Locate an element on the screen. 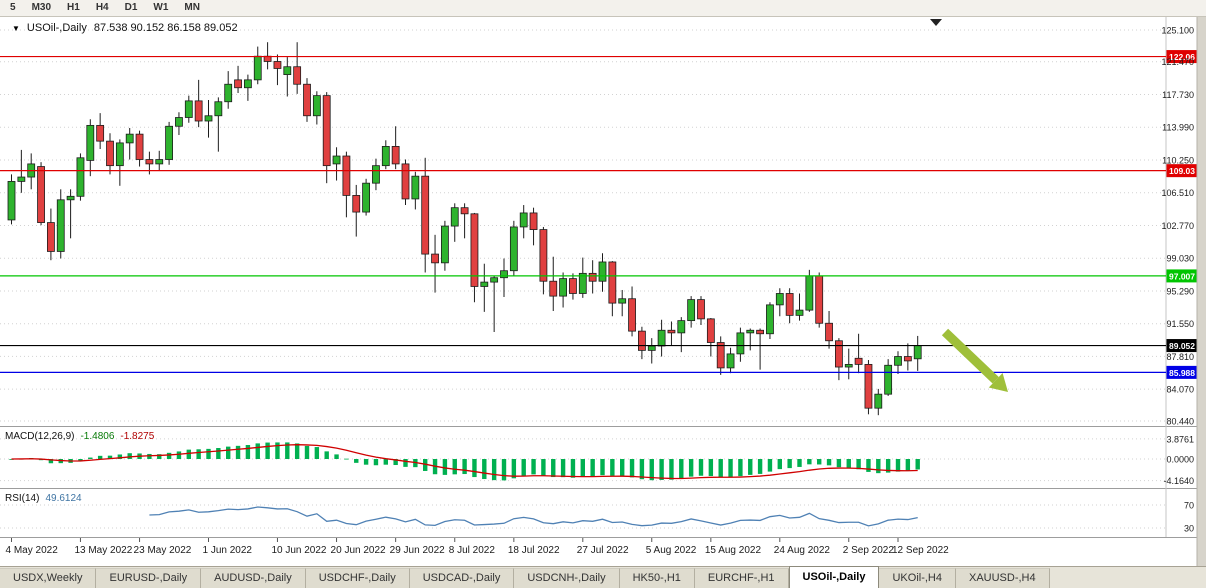  date-axis-label: 24 Aug 2022 is located at coordinates (802, 550).